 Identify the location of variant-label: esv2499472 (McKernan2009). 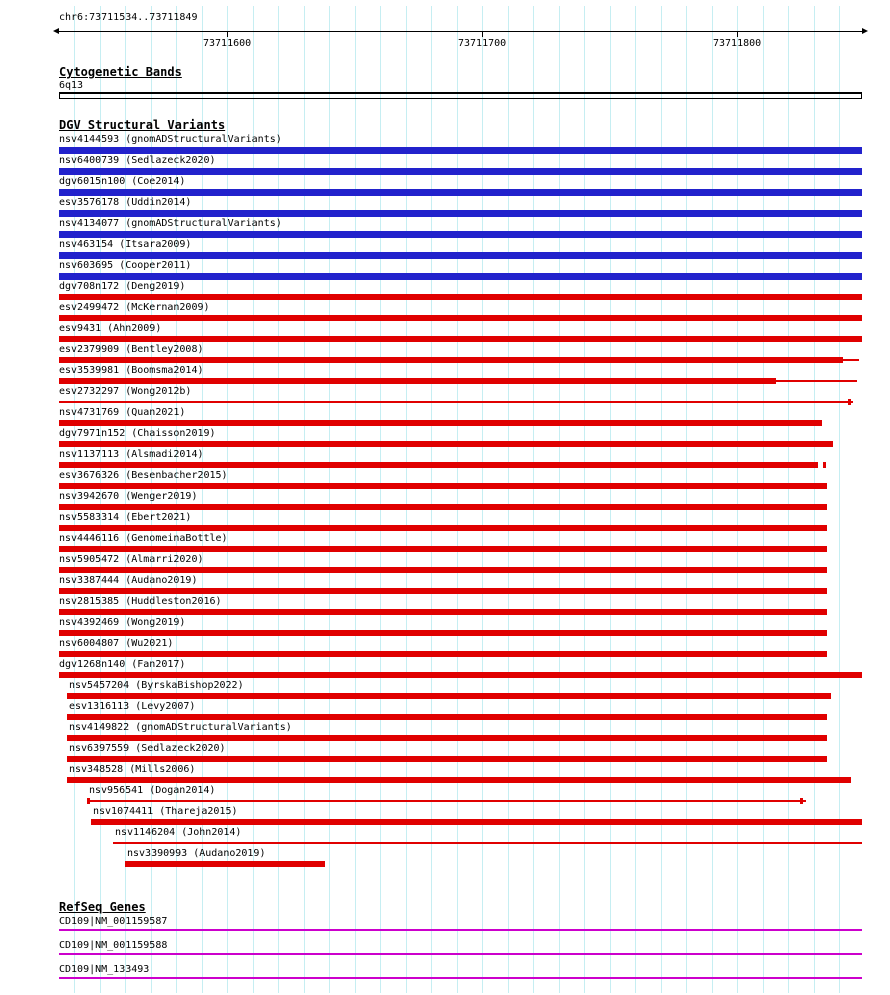
(134, 307).